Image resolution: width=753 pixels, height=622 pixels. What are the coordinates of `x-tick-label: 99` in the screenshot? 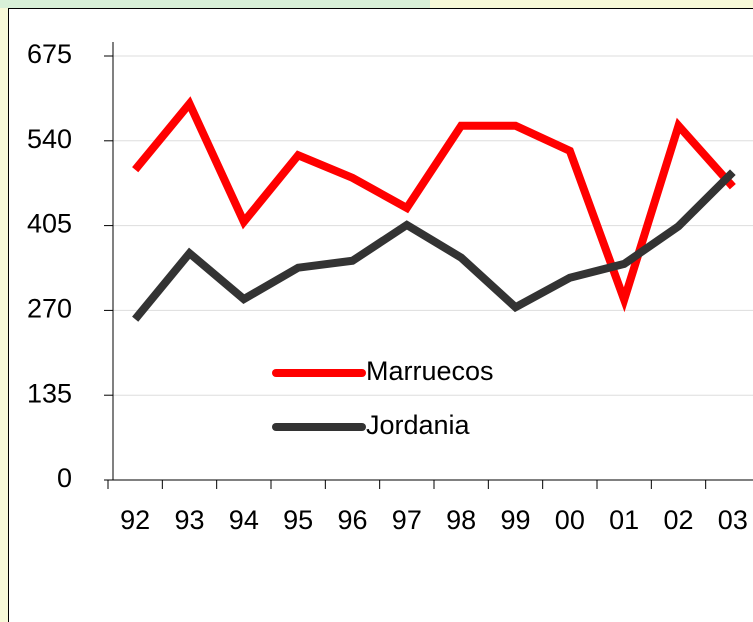 It's located at (515, 520).